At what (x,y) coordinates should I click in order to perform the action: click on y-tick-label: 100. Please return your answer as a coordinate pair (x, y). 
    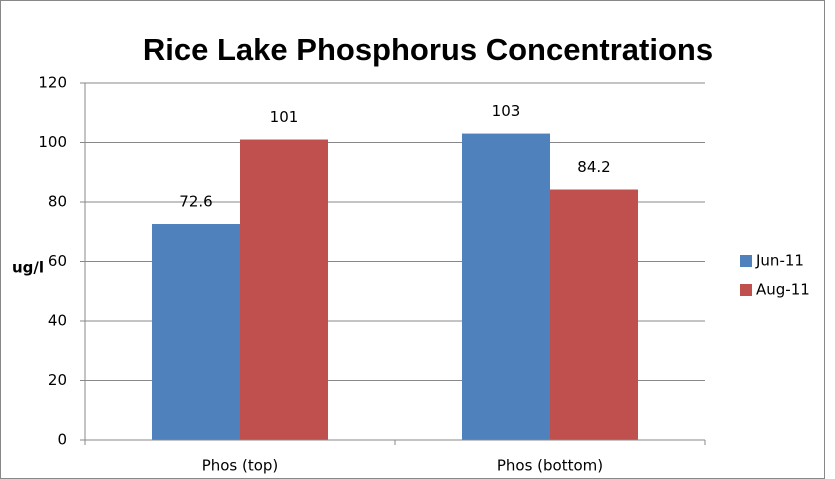
    Looking at the image, I should click on (52, 142).